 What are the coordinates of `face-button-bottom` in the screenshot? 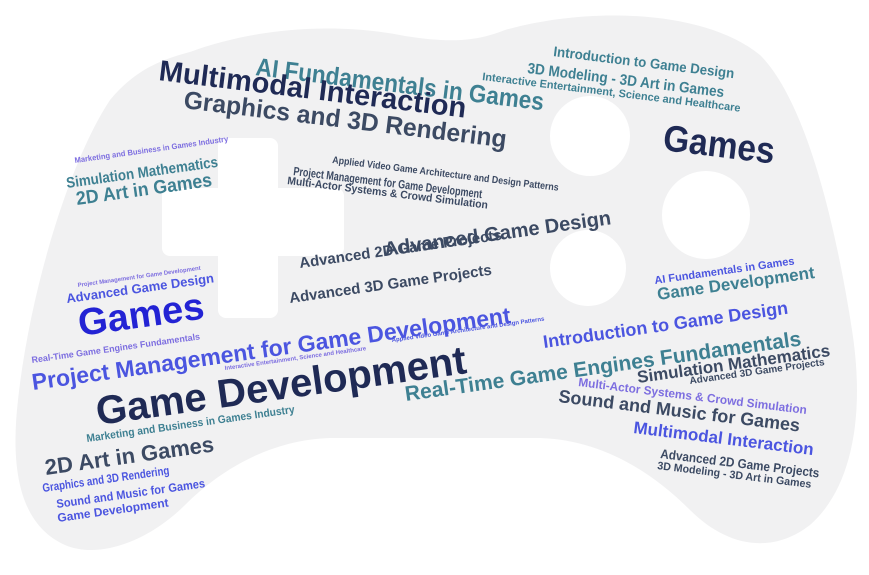 It's located at (588, 268).